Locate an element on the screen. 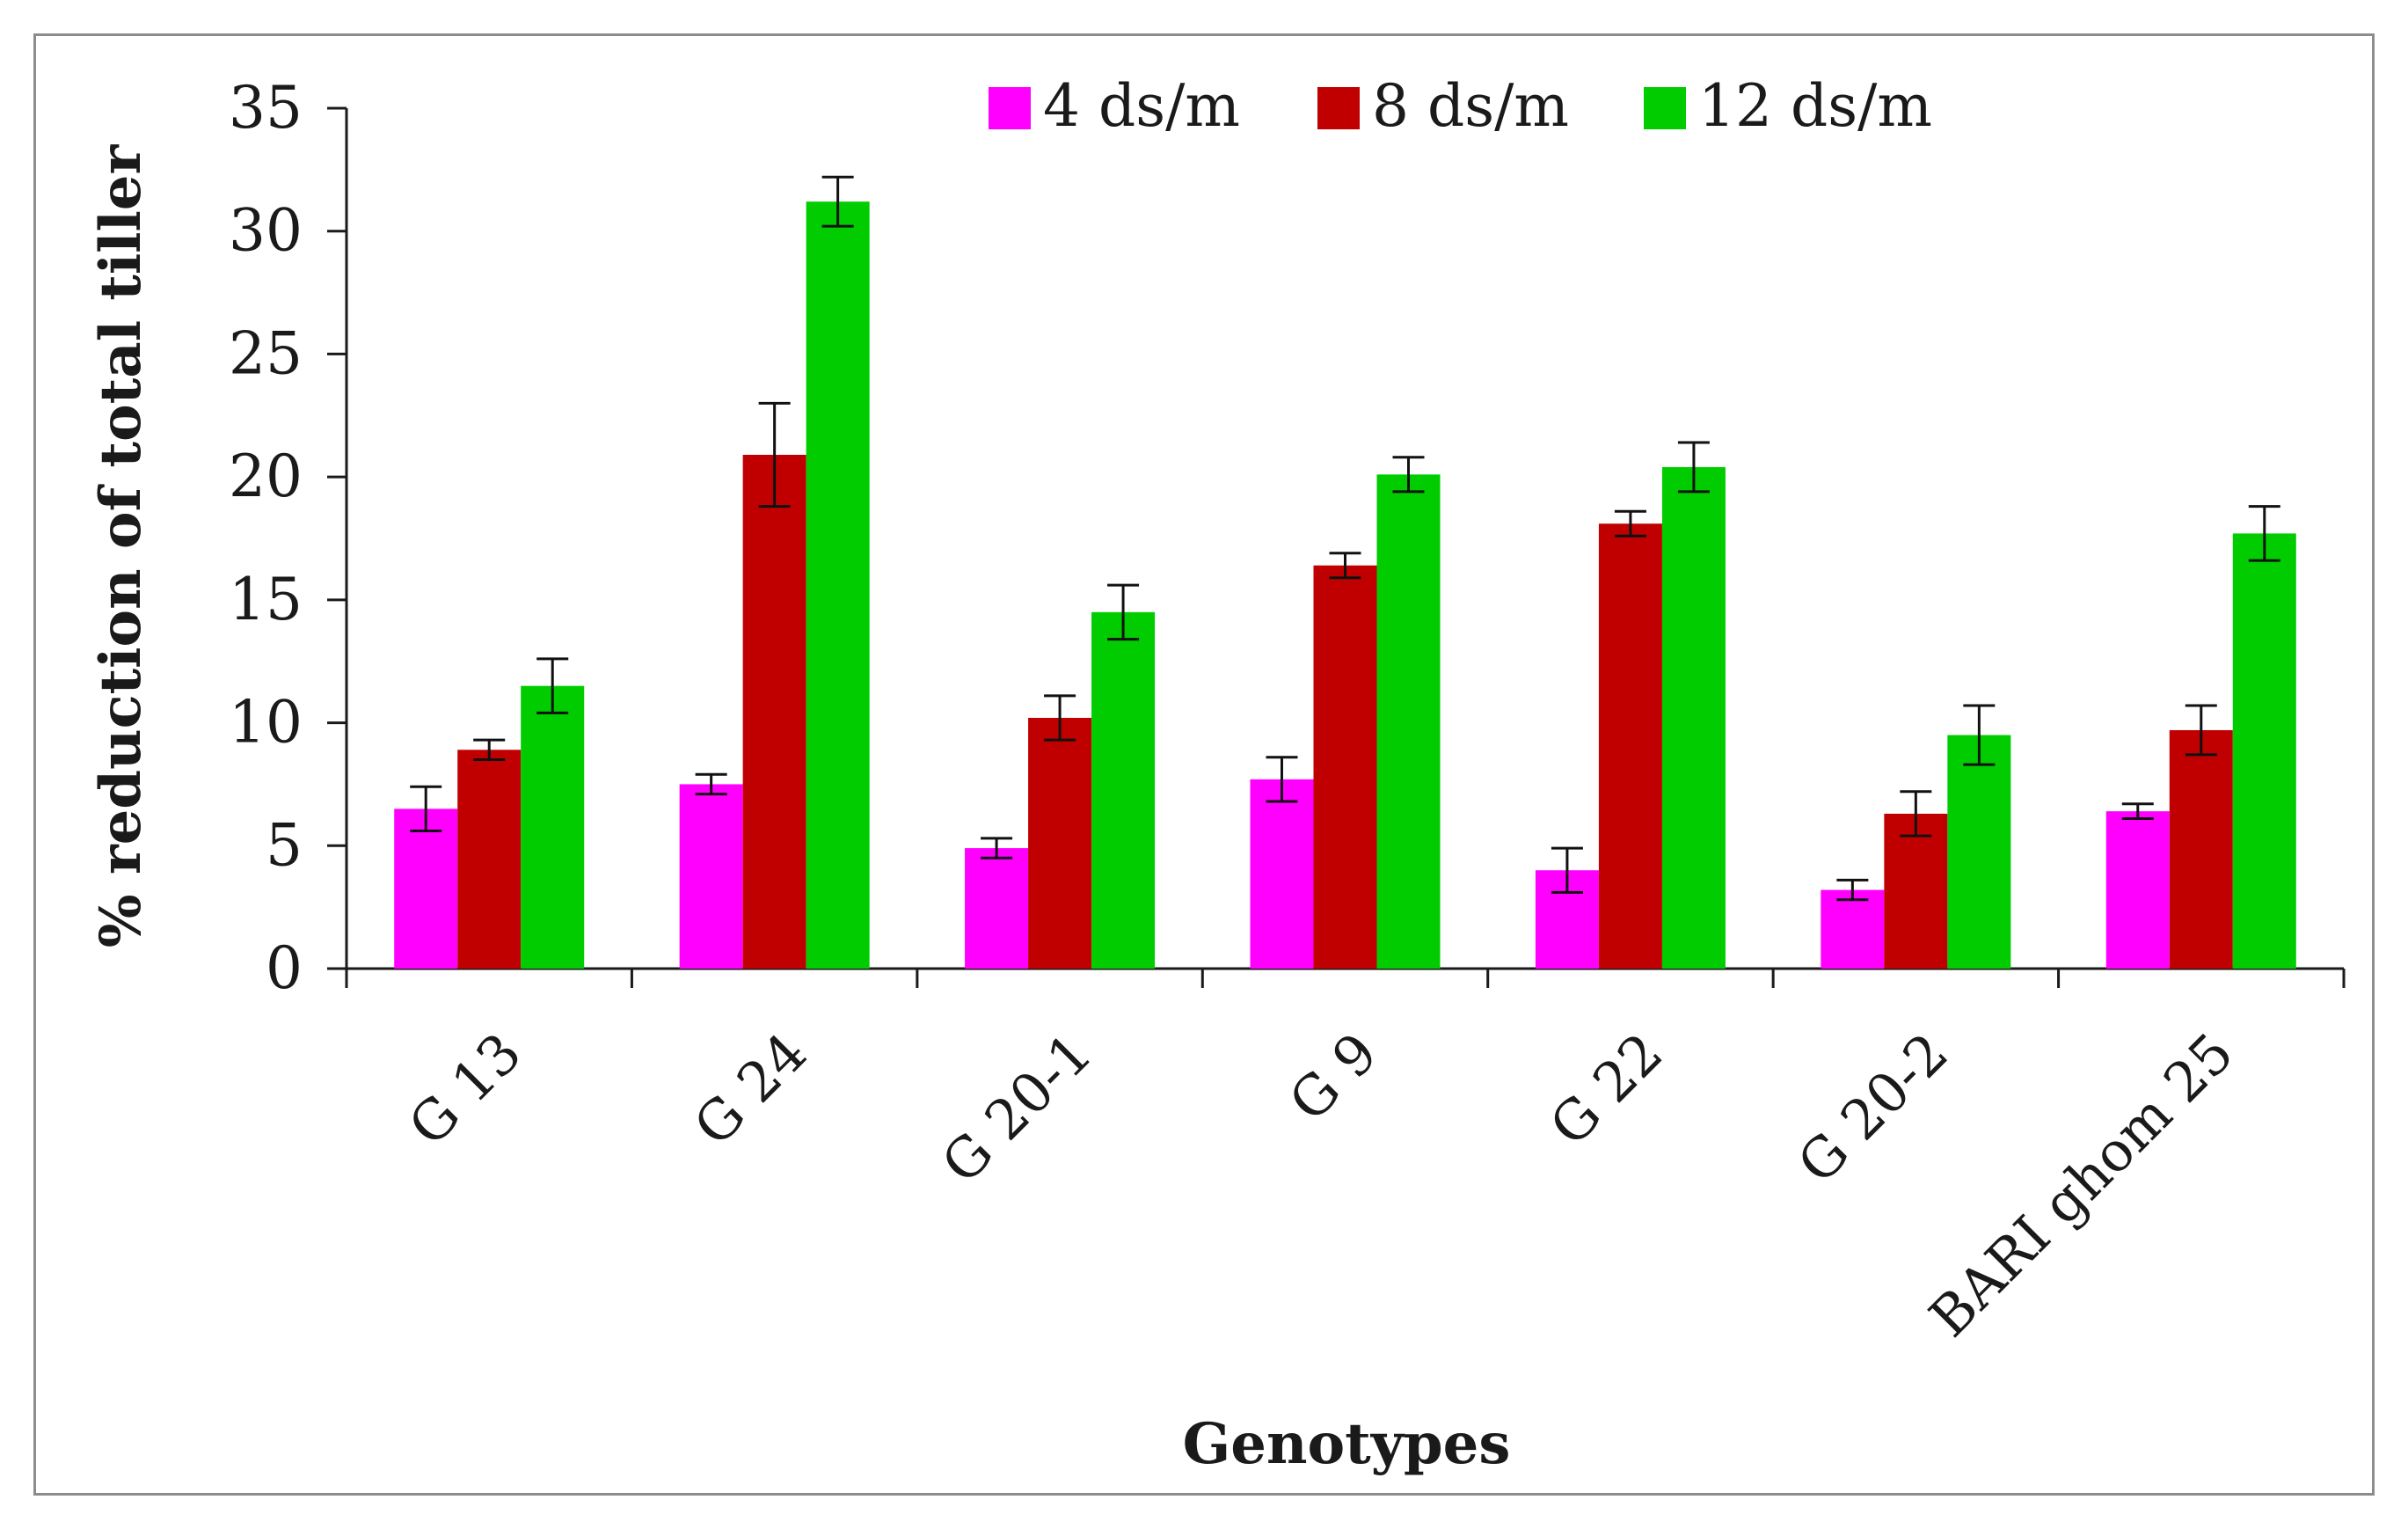 Image resolution: width=2408 pixels, height=1529 pixels. y-axis-title: % reduction of total tiller is located at coordinates (121, 545).